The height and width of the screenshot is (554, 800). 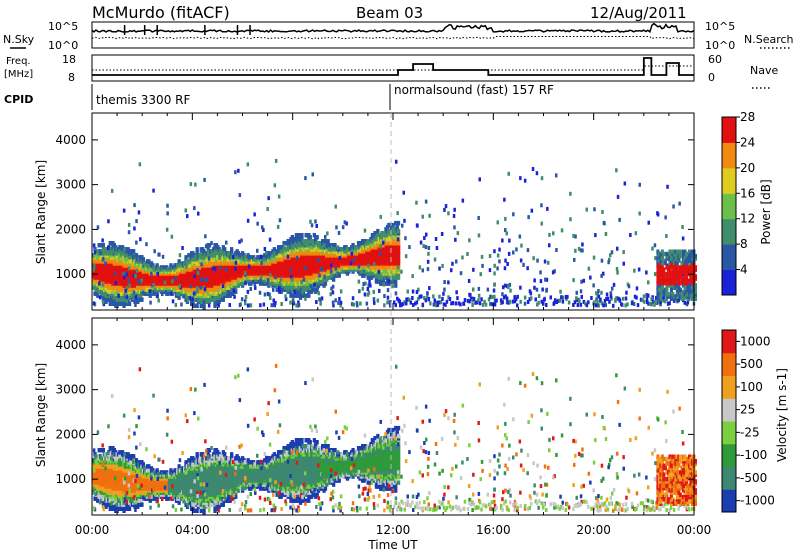 I want to click on cpid-label: CPID, so click(x=18, y=99).